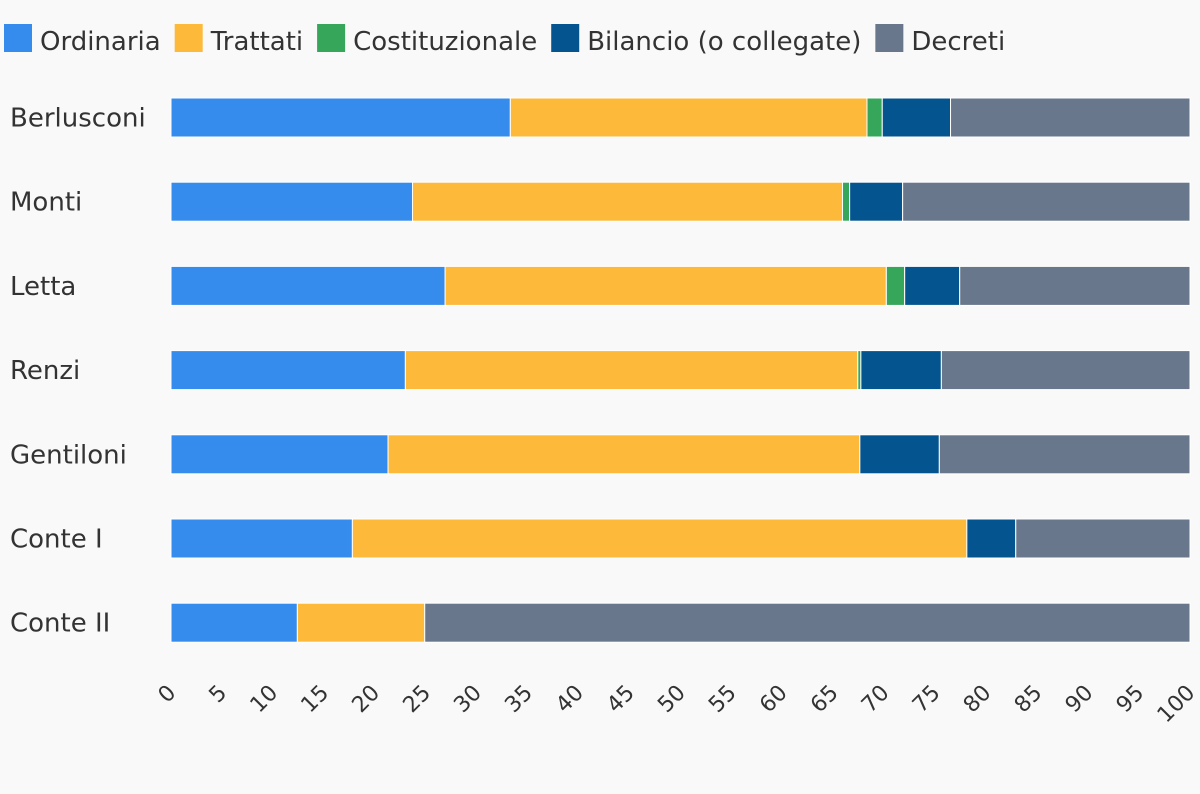  What do you see at coordinates (991, 538) in the screenshot?
I see `bar-segment-conte-i-bilancio-o-collegate` at bounding box center [991, 538].